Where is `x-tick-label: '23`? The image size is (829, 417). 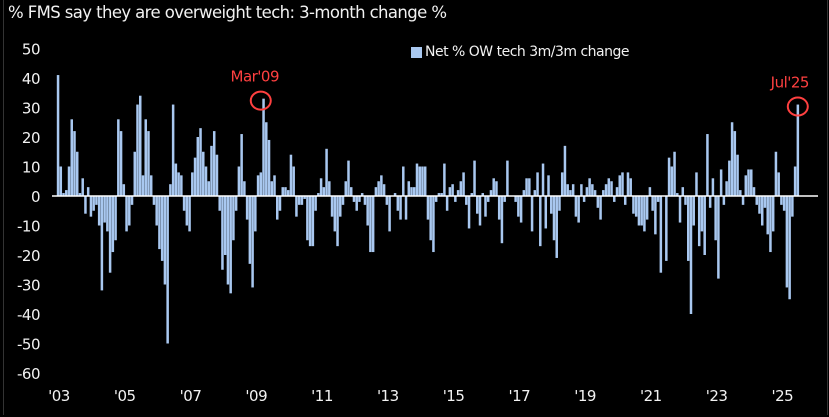 x-tick-label: '23 is located at coordinates (717, 396).